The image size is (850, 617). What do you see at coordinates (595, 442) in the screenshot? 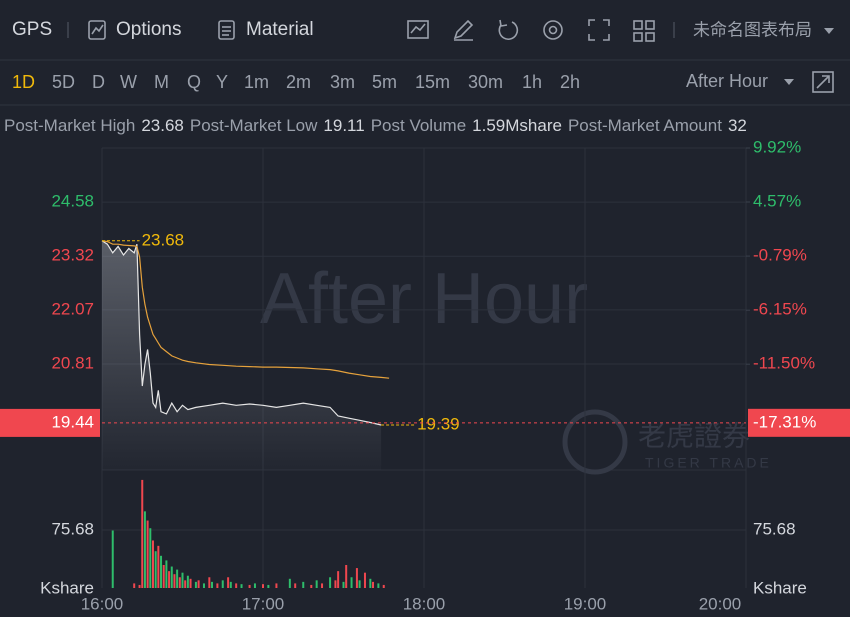
I see `brand-logo` at bounding box center [595, 442].